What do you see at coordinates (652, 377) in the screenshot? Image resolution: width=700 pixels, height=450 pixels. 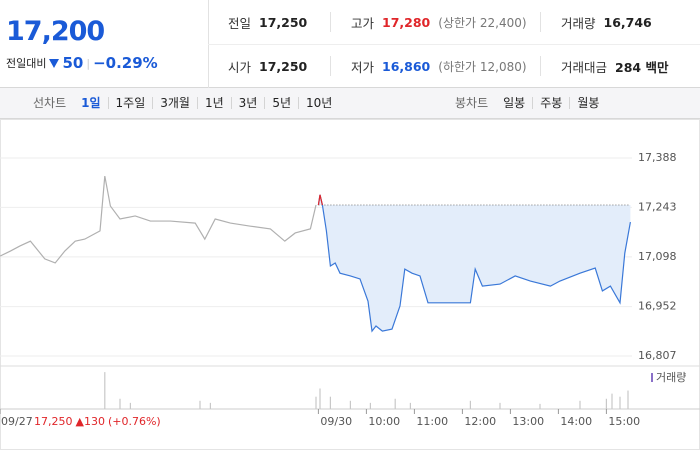 I see `legend-swatch` at bounding box center [652, 377].